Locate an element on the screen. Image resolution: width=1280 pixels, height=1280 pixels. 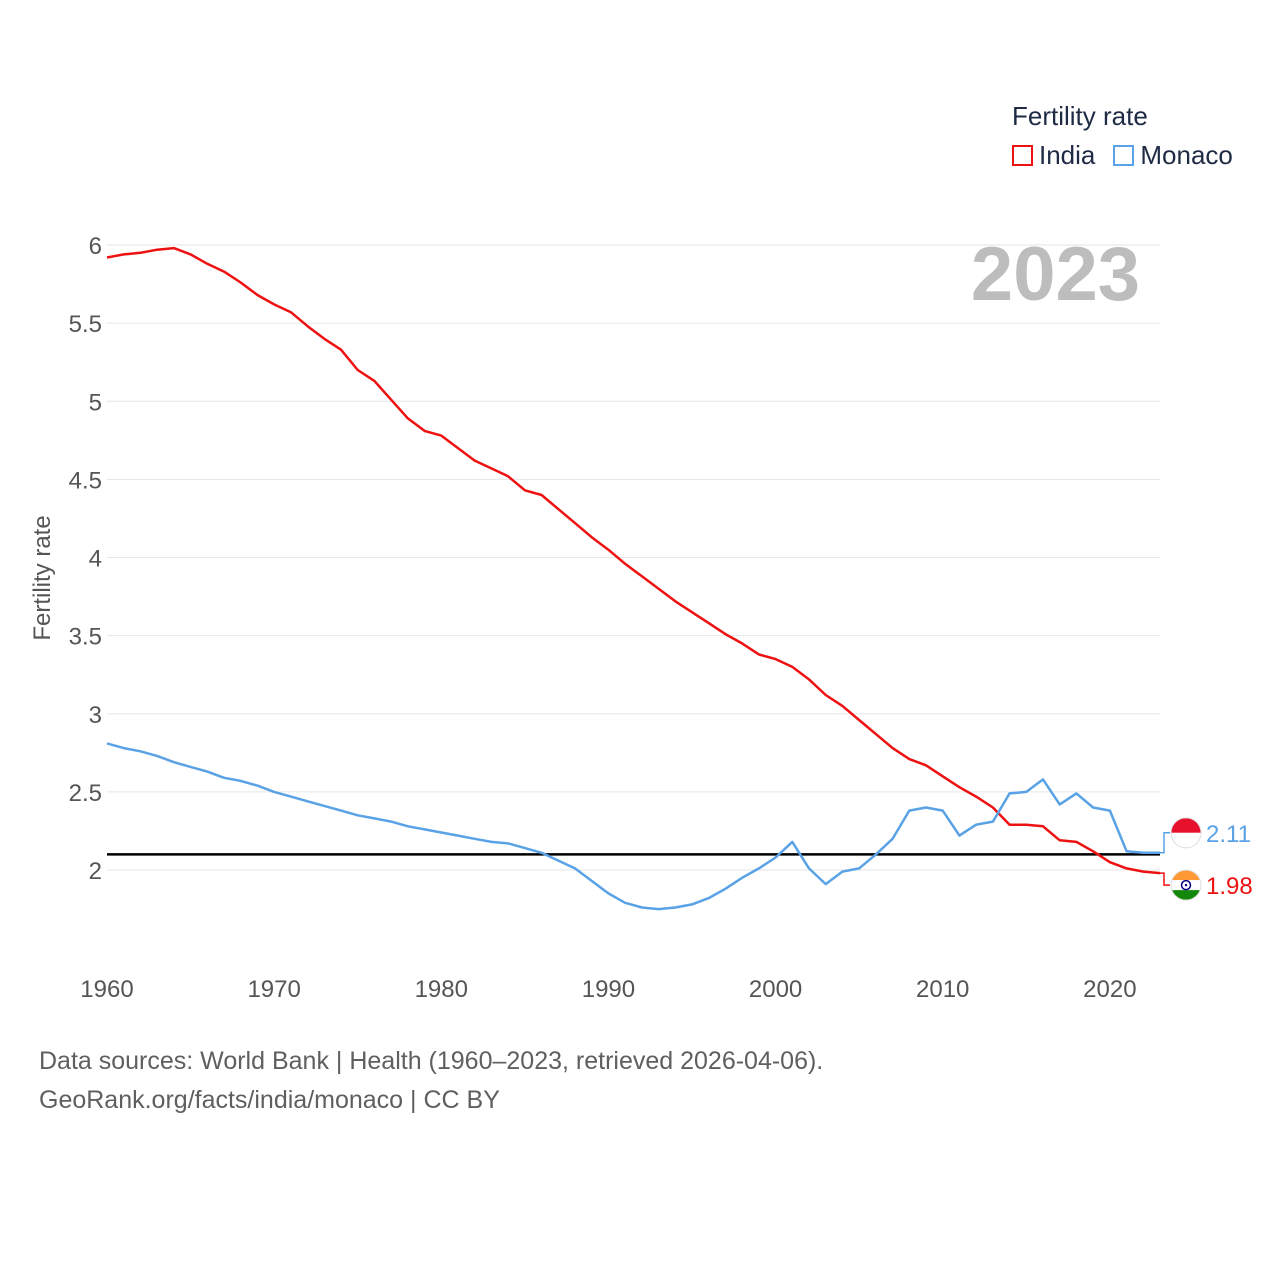
y-tick-label: 4 is located at coordinates (95, 559).